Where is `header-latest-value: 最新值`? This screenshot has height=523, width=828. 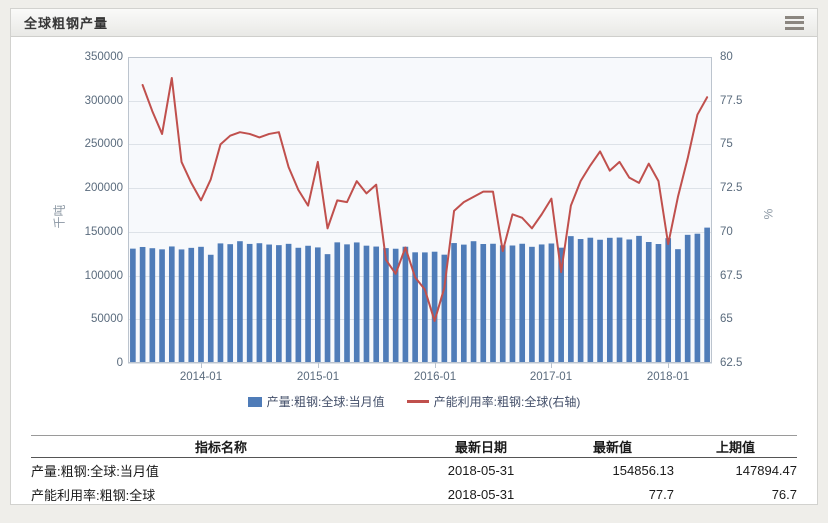
header-latest-value: 最新值 is located at coordinates (612, 446).